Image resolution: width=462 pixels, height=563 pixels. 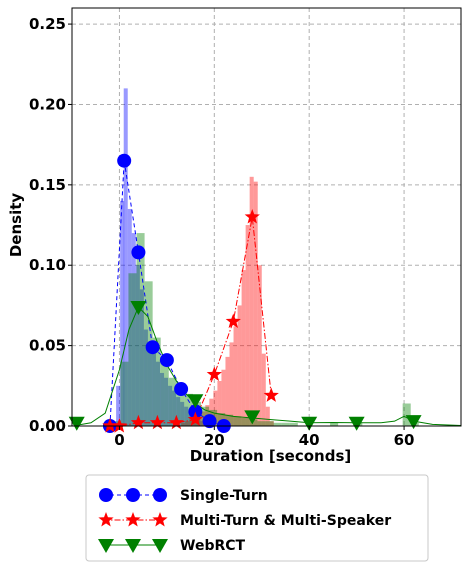 I want to click on x-tick-label: 40, so click(x=309, y=440).